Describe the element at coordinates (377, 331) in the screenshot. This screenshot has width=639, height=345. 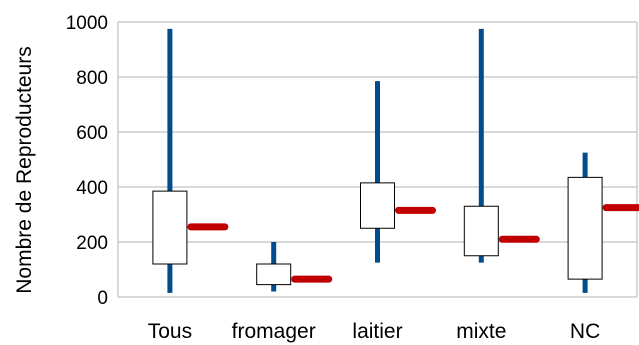
I see `x-category-label: laitier` at that location.